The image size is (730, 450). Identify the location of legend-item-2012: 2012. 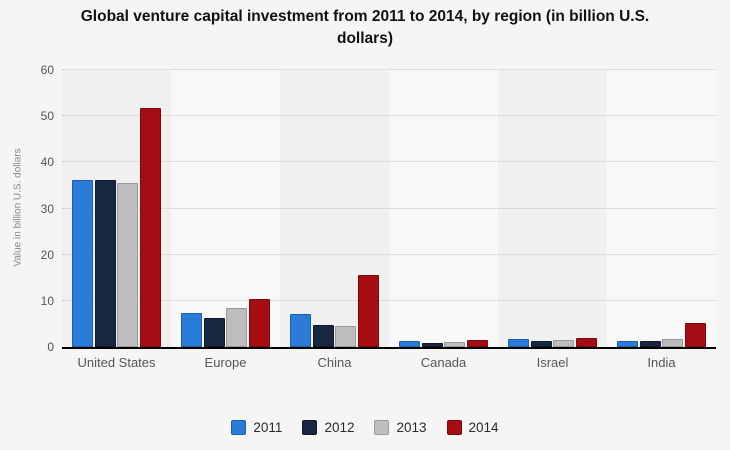
(328, 427).